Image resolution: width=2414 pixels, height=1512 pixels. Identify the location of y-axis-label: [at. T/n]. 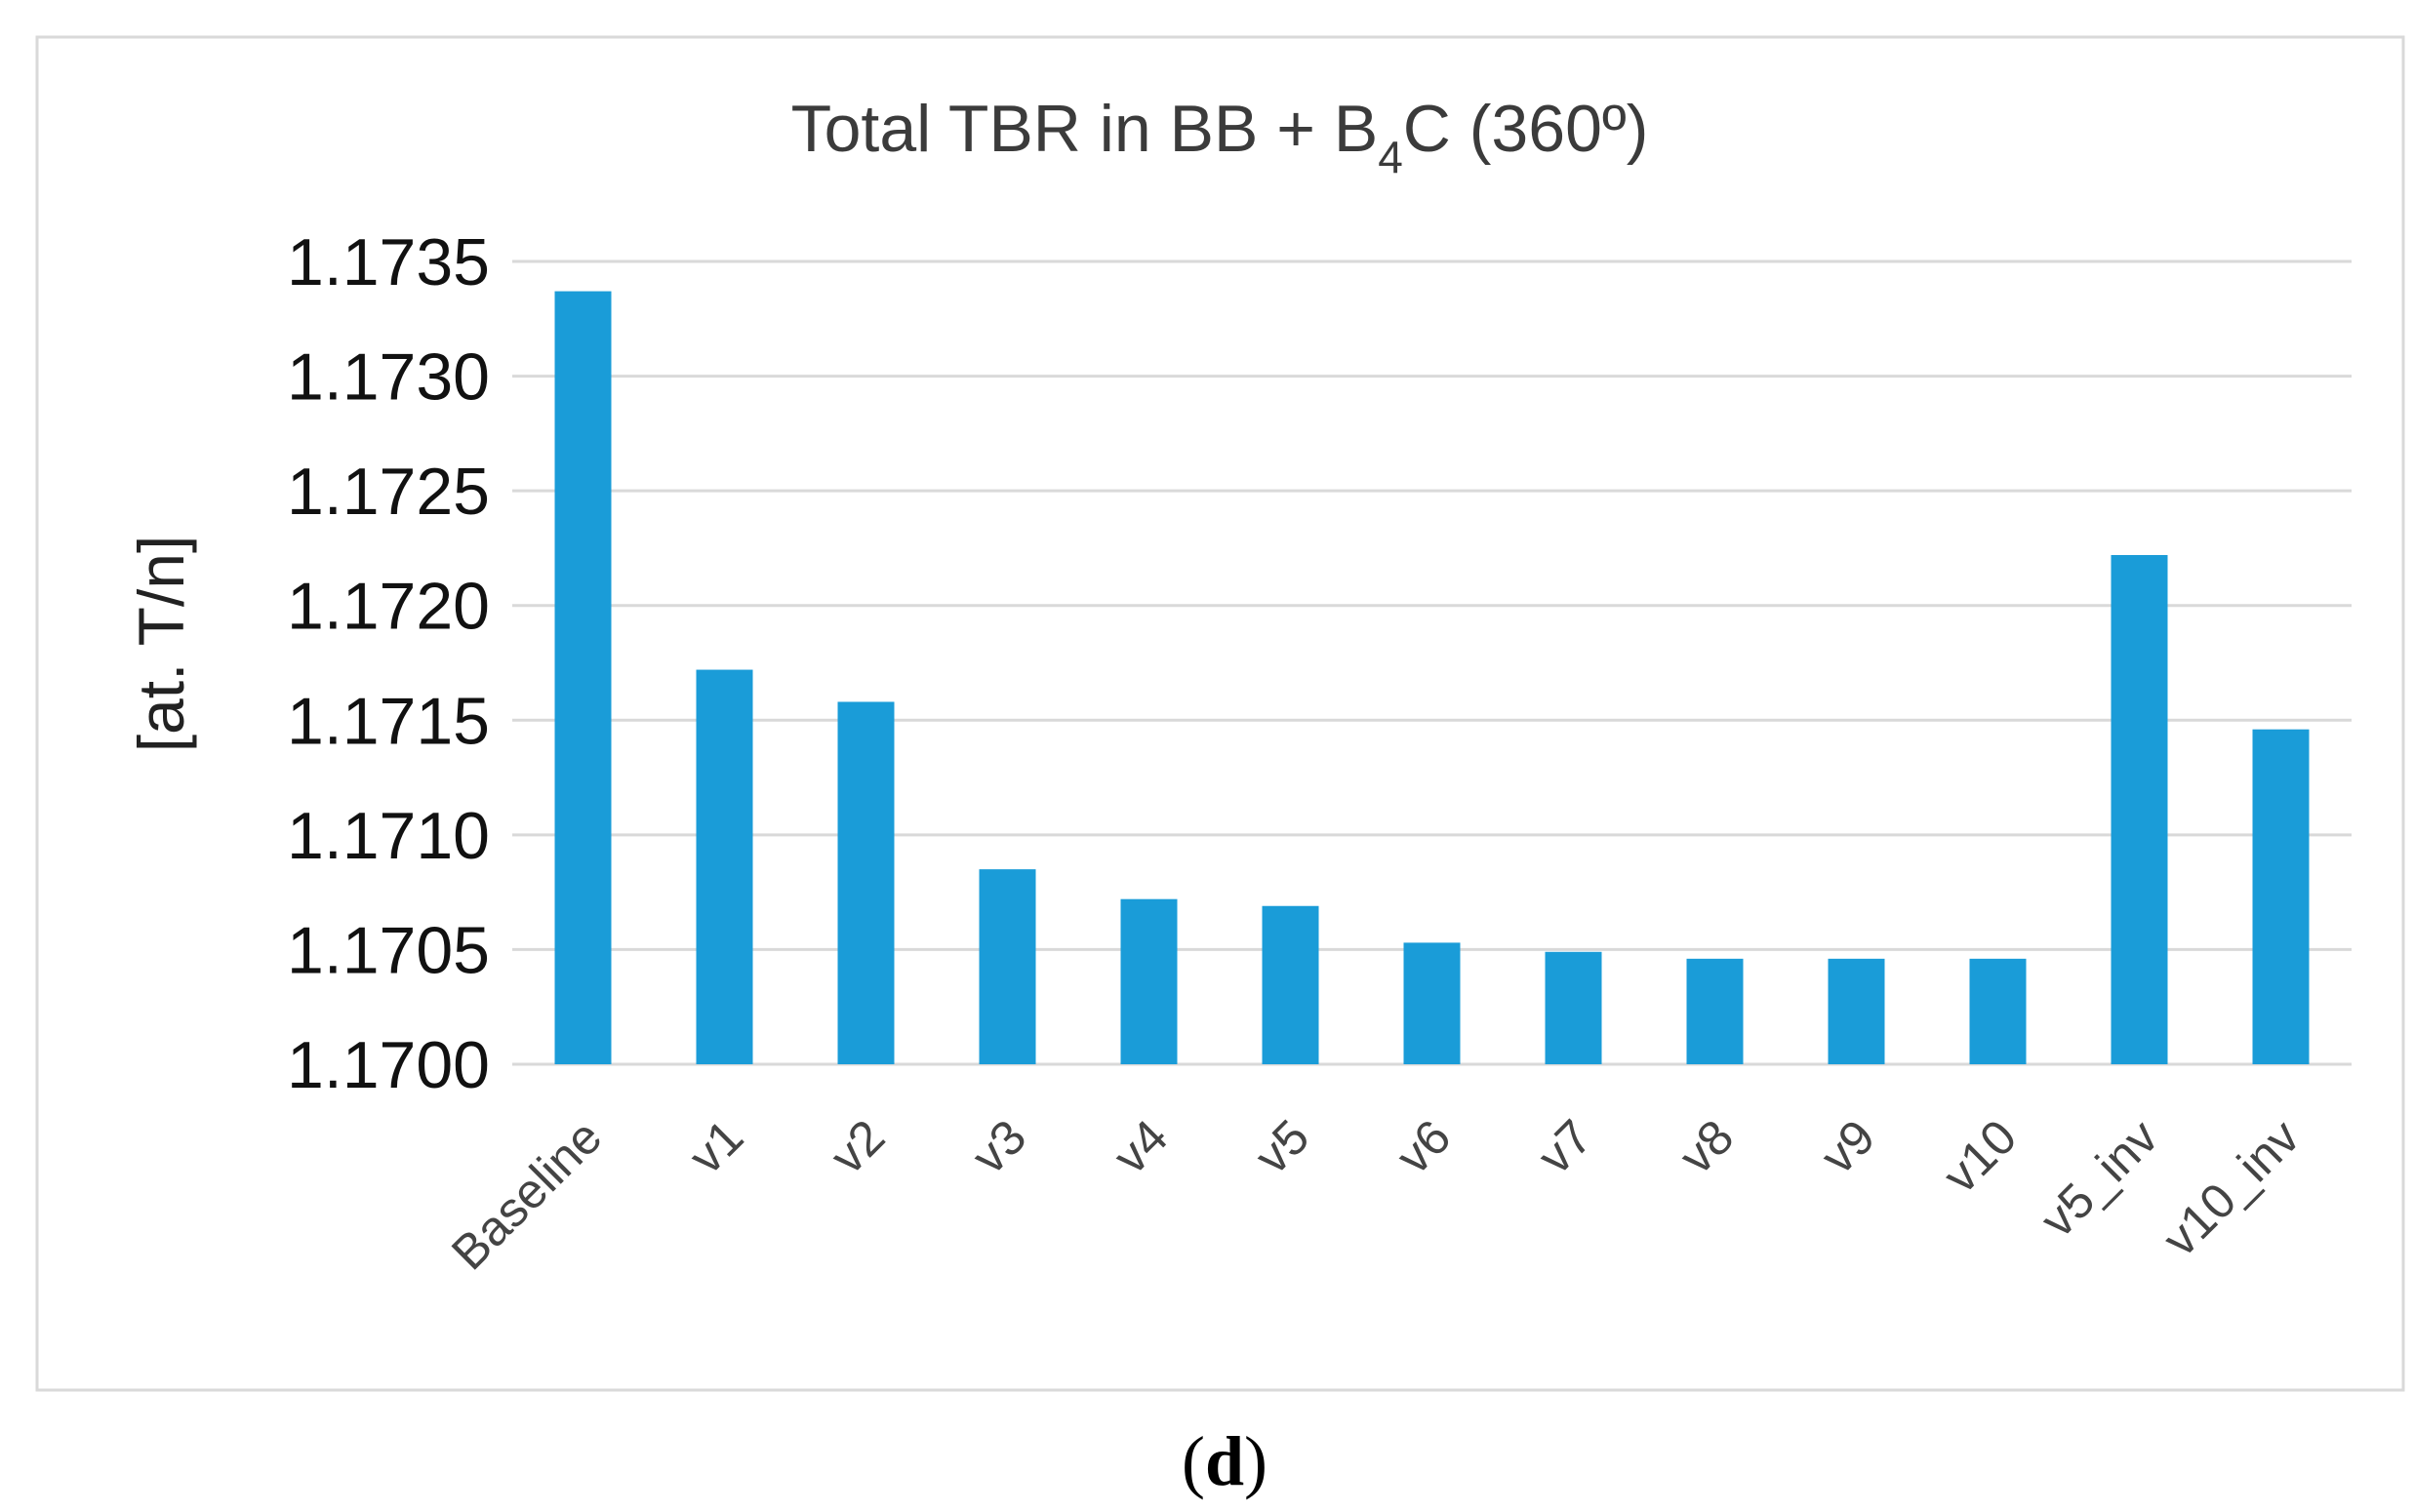
(161, 644).